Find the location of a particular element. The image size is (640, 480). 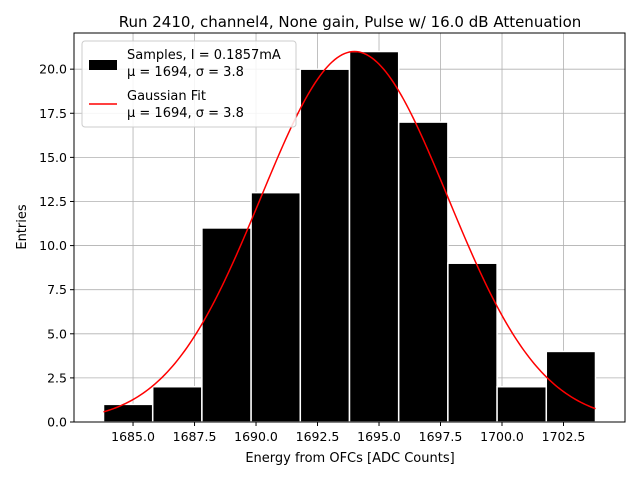

y-tick-label: 7.5 is located at coordinates (57, 289).